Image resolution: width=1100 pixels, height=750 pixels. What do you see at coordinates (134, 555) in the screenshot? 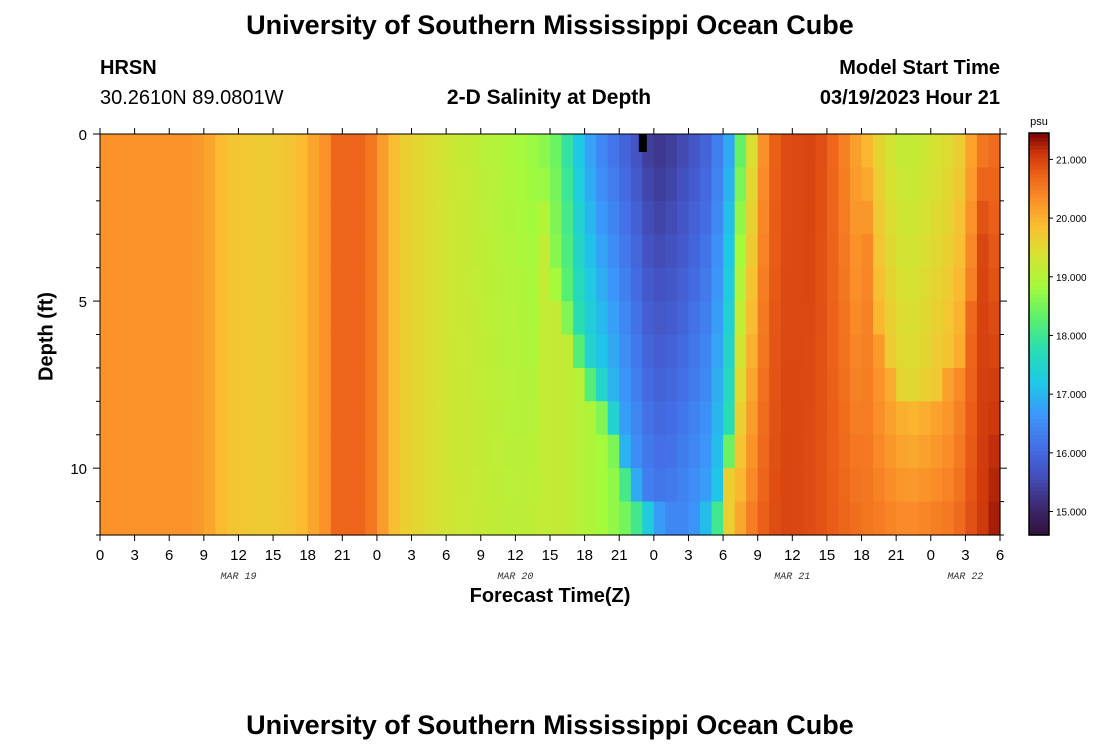
I see `x-tick-label: 3` at bounding box center [134, 555].